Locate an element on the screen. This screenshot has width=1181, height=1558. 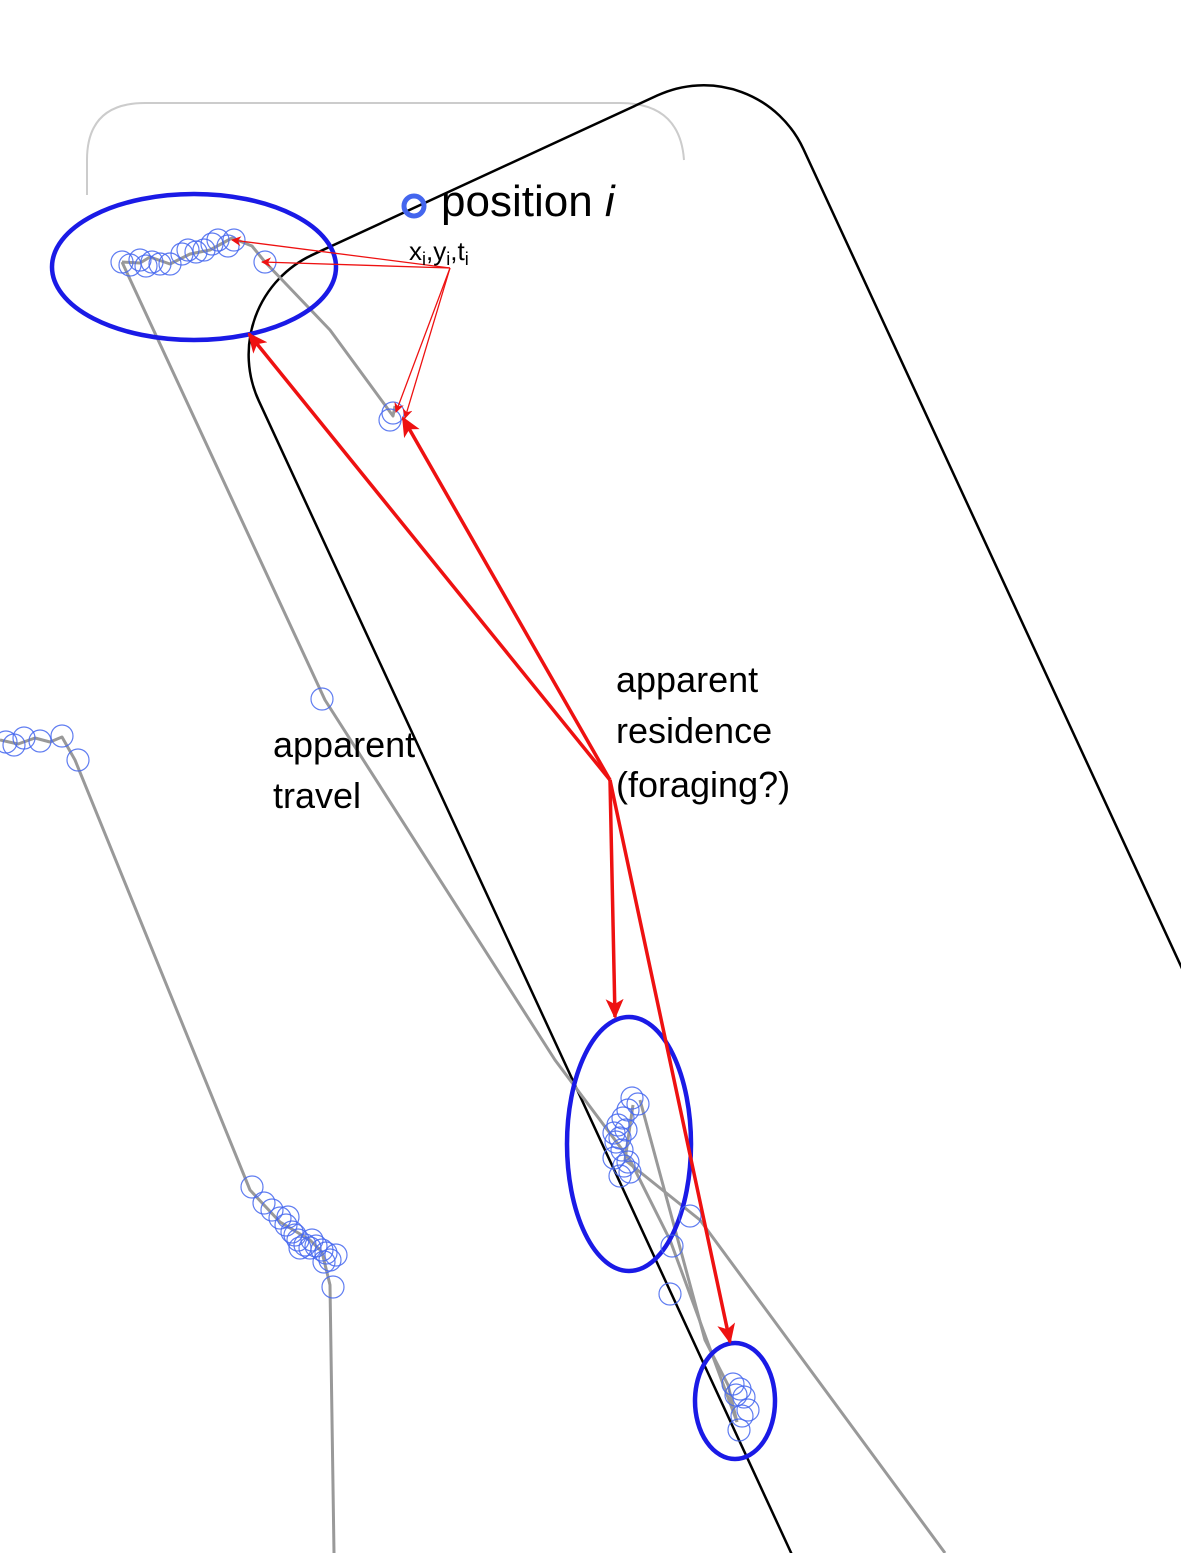
legend-position-index: i is located at coordinates (610, 201).